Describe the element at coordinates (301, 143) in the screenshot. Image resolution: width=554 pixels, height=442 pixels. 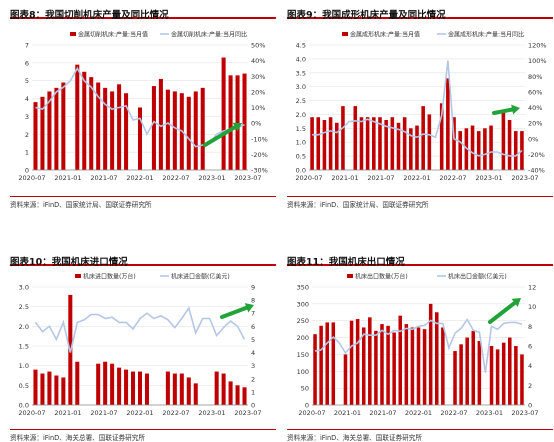
I see `y-left-tick-label: 1.0` at that location.